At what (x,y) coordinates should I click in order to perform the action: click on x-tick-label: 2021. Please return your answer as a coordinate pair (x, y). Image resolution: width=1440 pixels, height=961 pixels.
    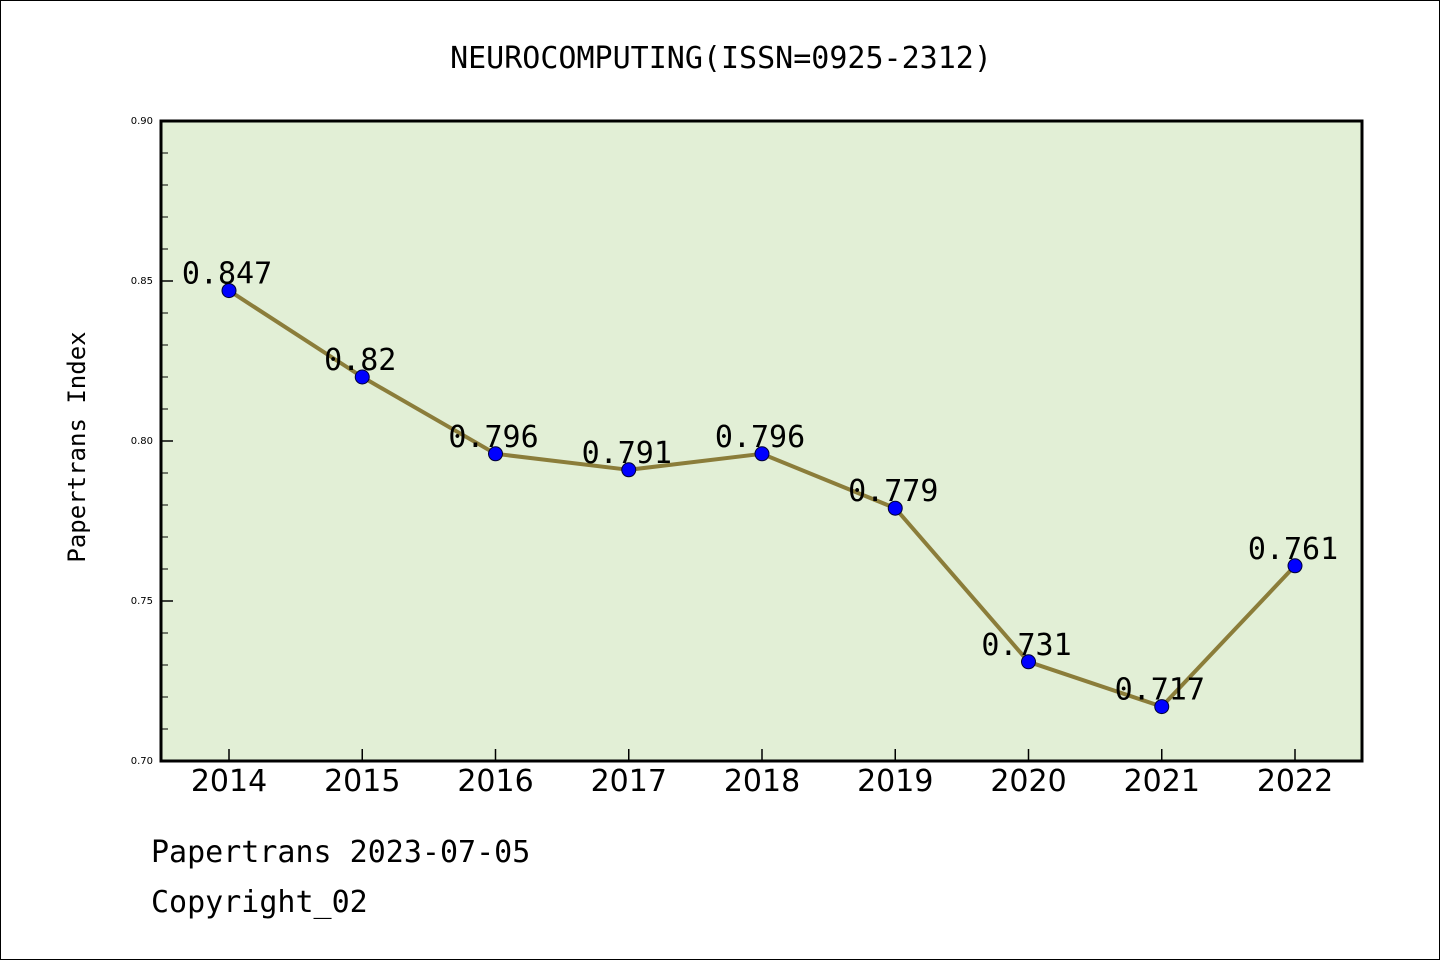
    Looking at the image, I should click on (1162, 781).